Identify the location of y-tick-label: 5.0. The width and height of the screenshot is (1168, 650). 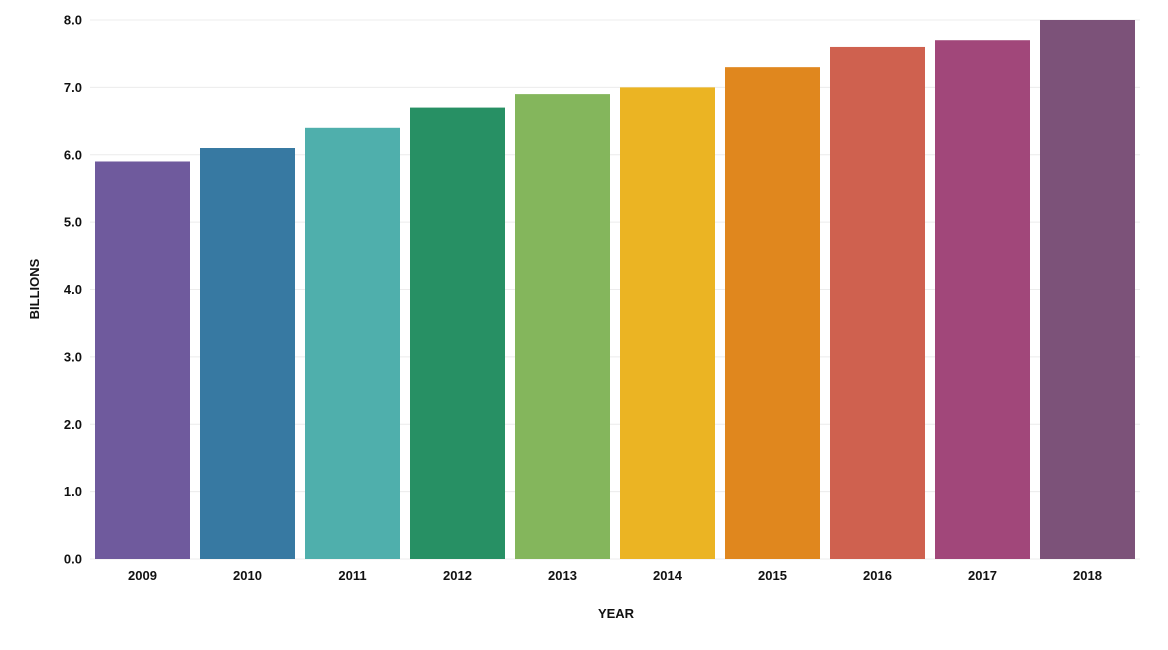
(73, 222).